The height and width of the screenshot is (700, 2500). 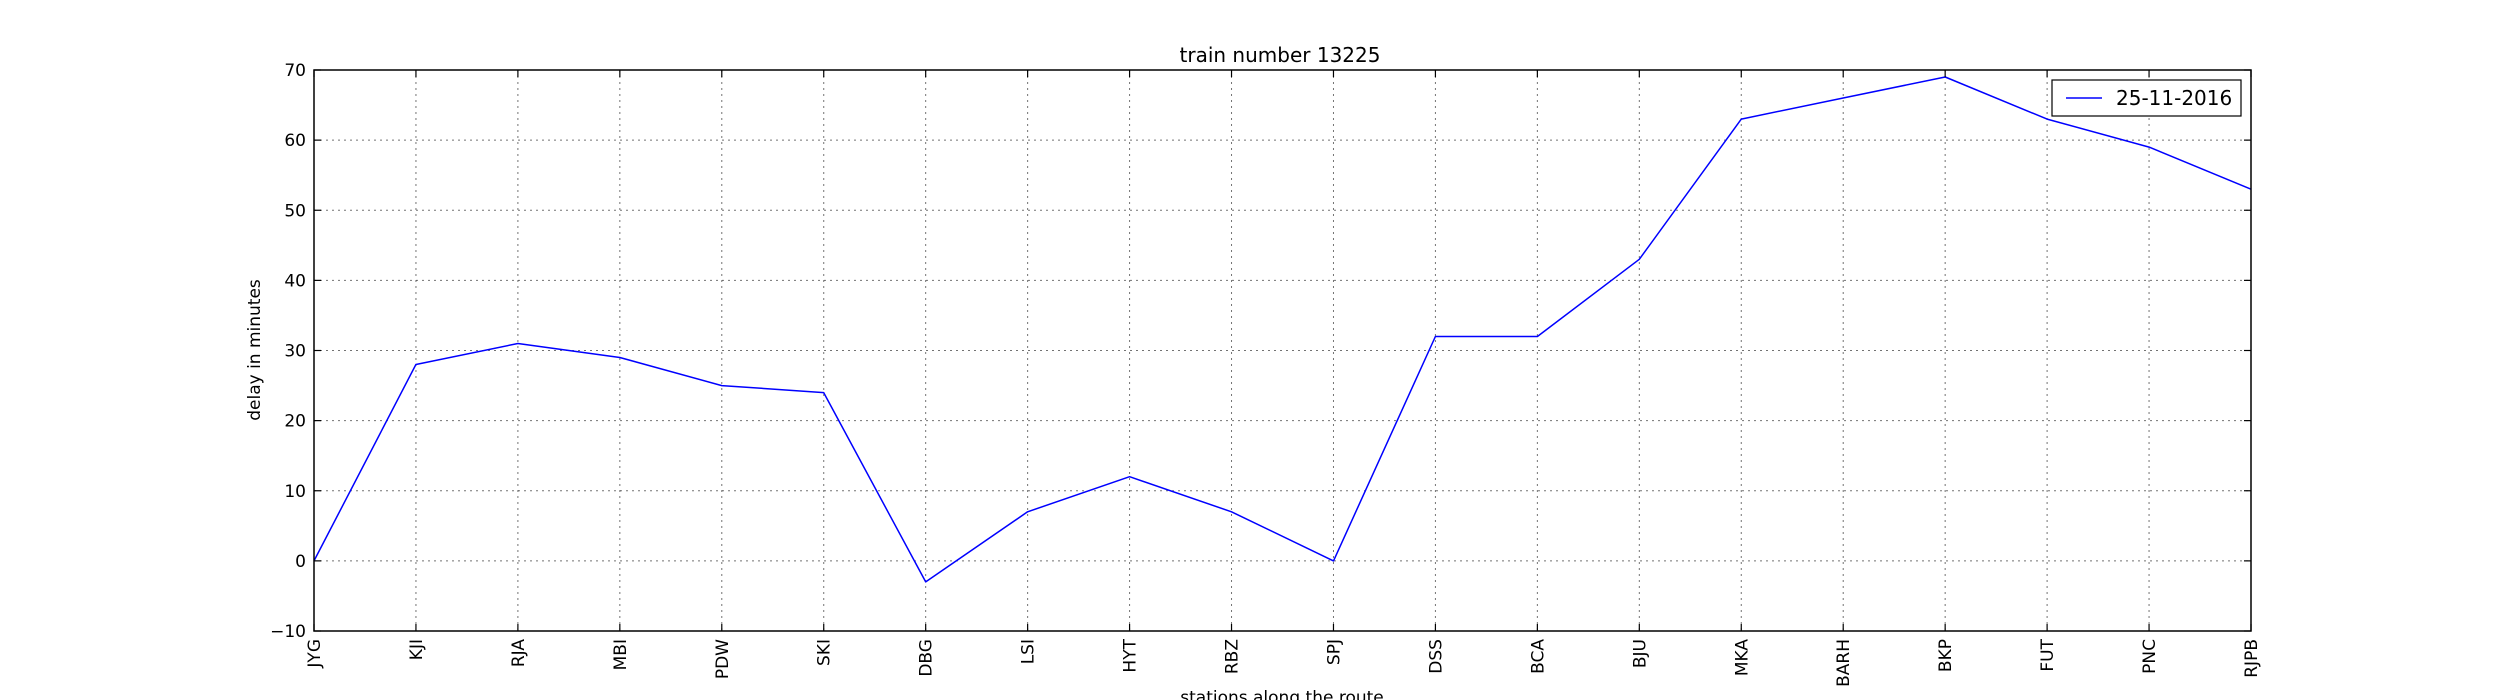 What do you see at coordinates (2252, 658) in the screenshot?
I see `x-tick-label: RJPB` at bounding box center [2252, 658].